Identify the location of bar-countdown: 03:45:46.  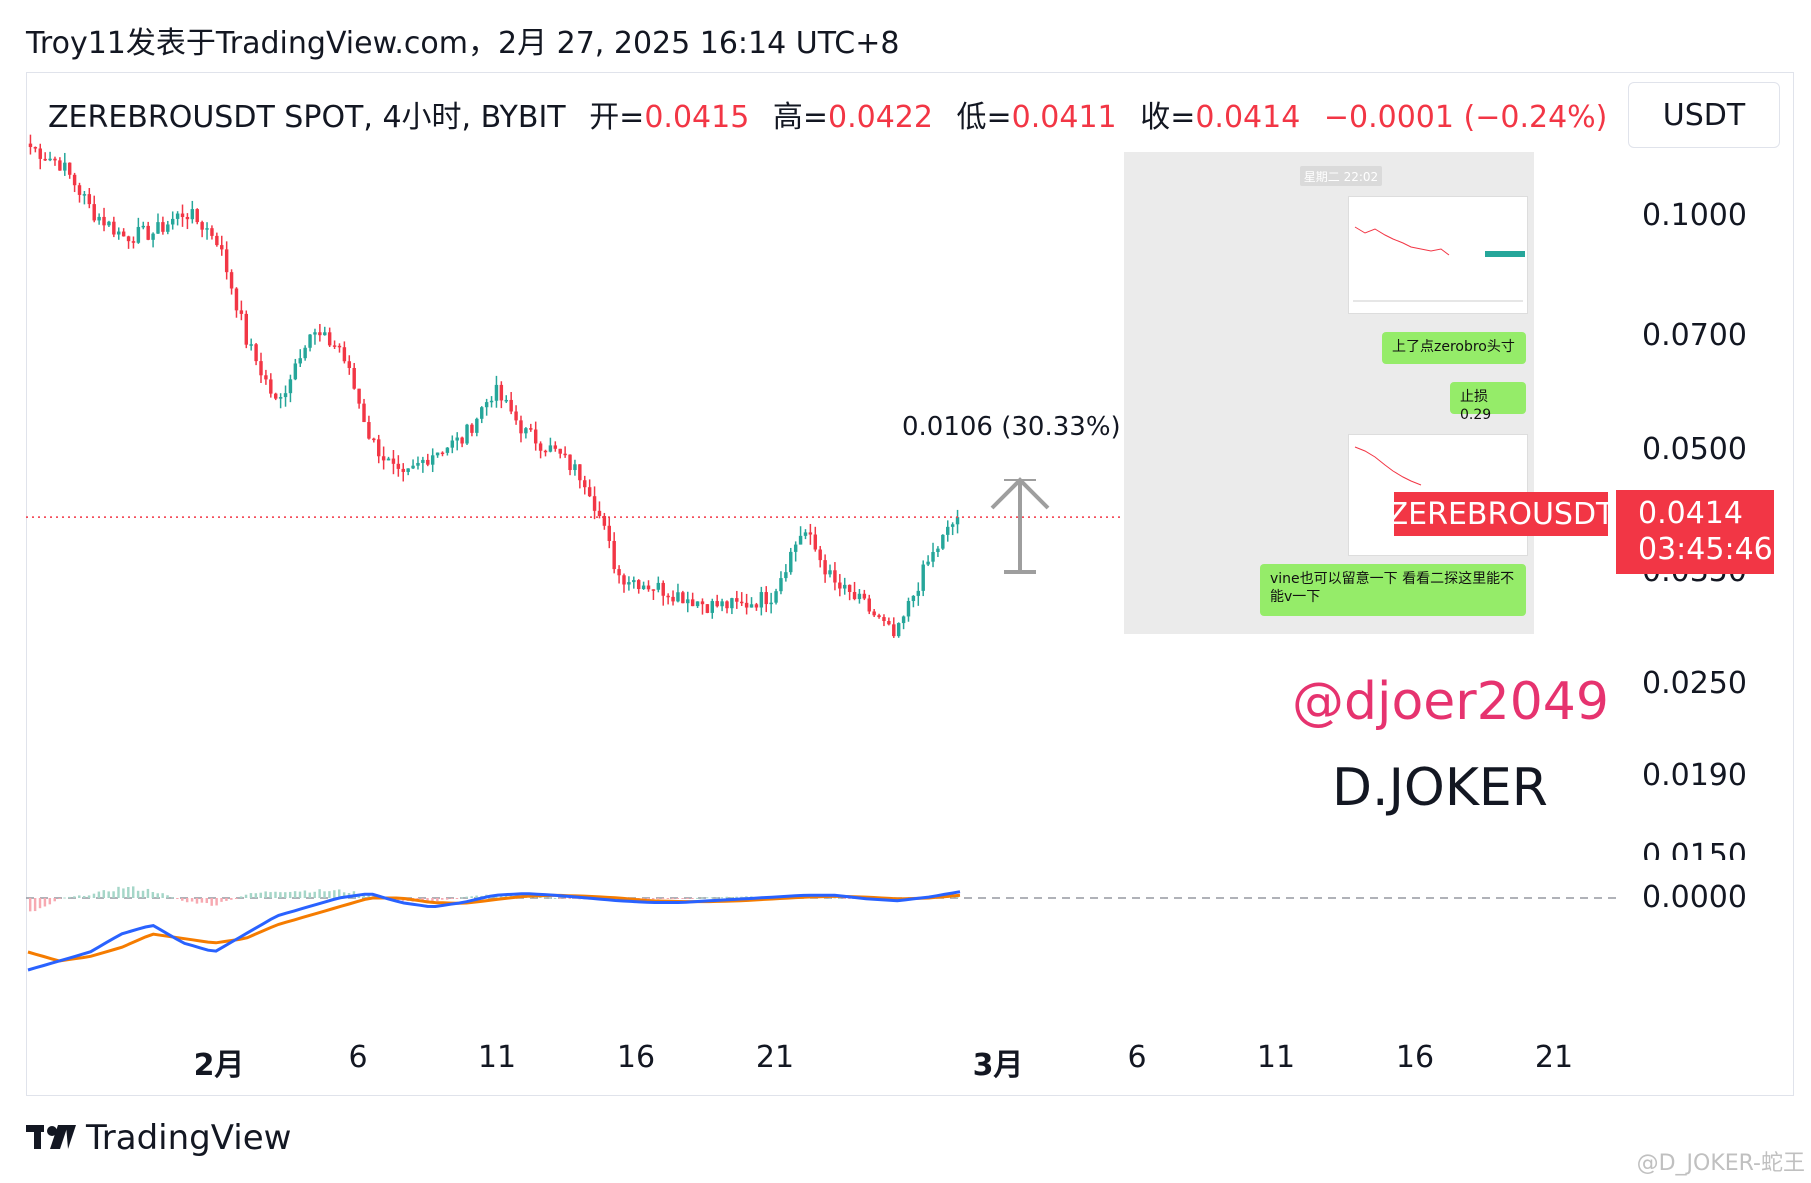
(1705, 549).